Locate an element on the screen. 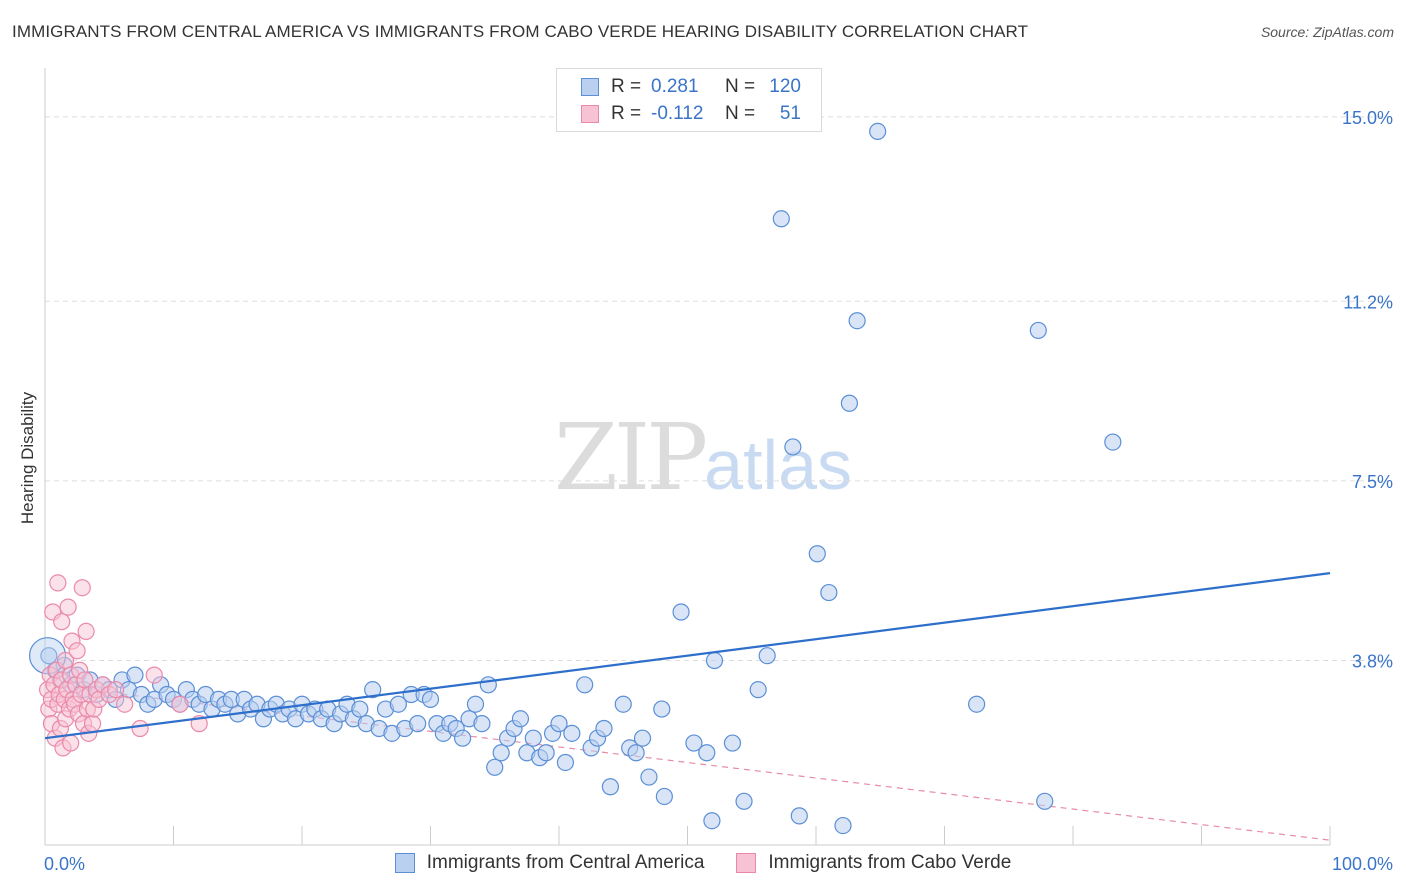 The width and height of the screenshot is (1406, 892). legend-label-central-america: Immigrants from Central America is located at coordinates (565, 862).